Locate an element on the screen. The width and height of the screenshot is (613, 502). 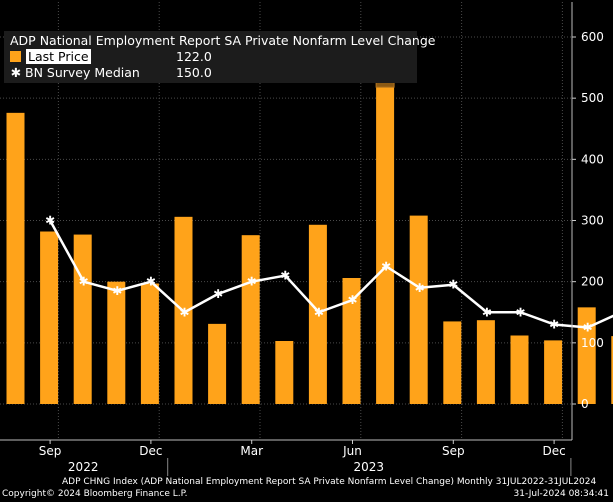
y-tick-label: 0 is located at coordinates (585, 404).